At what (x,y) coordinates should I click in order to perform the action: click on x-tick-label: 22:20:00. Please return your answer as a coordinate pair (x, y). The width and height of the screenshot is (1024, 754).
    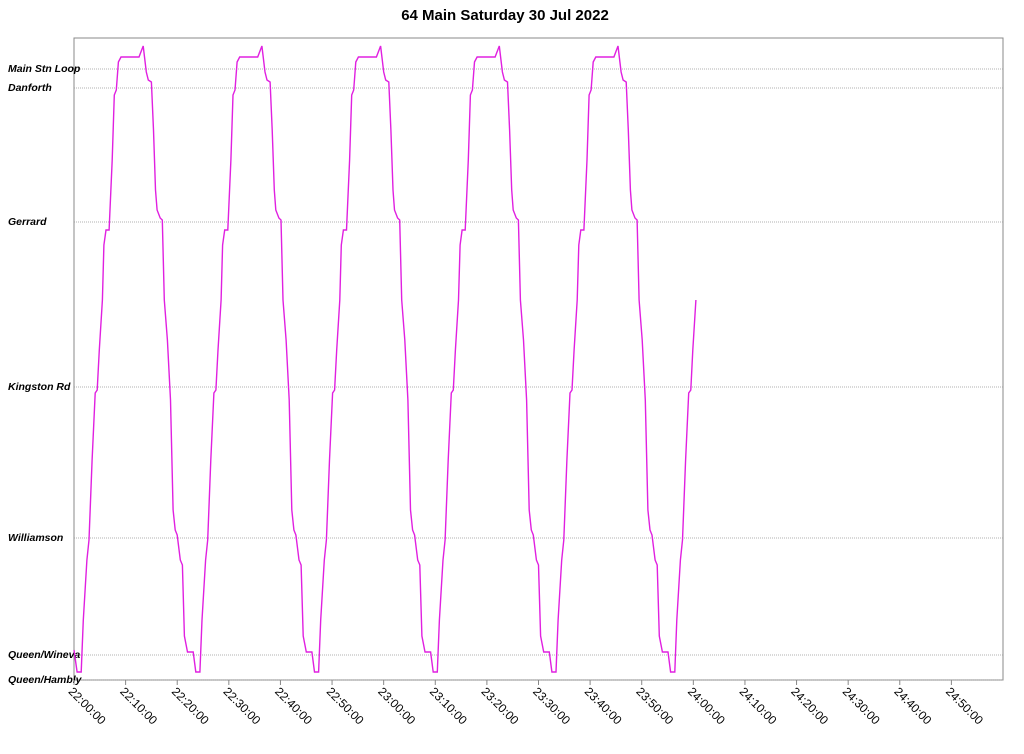
    Looking at the image, I should click on (190, 705).